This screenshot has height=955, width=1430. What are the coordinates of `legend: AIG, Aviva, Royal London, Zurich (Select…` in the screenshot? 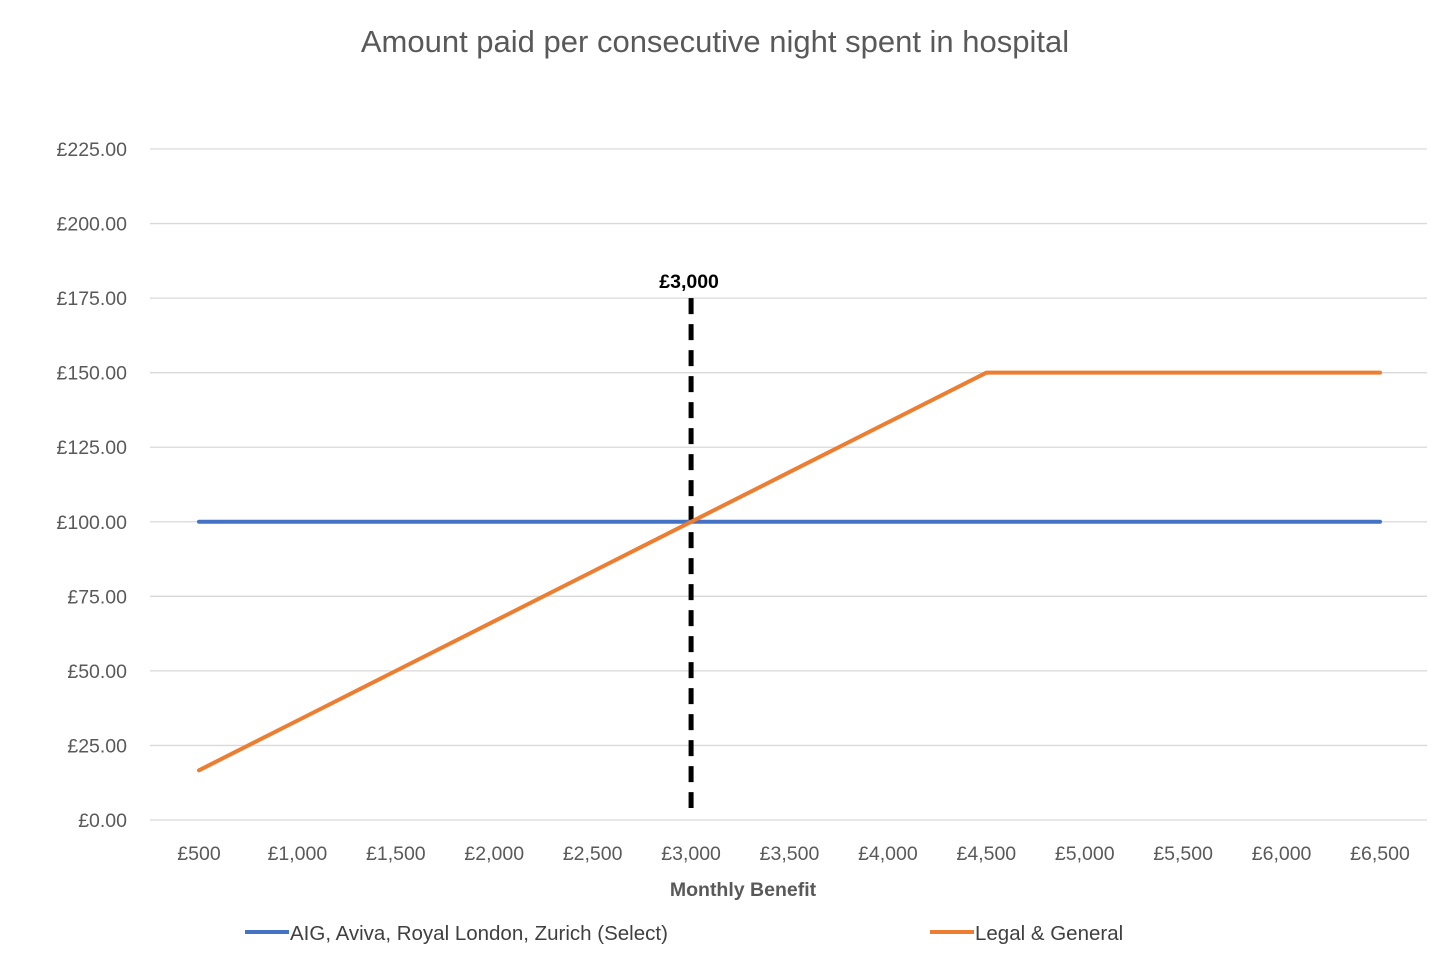 It's located at (684, 933).